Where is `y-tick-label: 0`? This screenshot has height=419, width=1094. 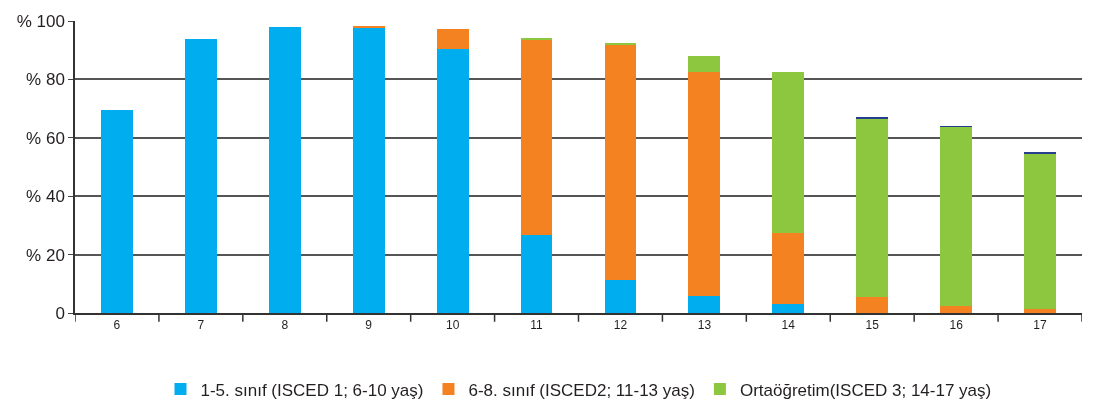
y-tick-label: 0 is located at coordinates (60, 313).